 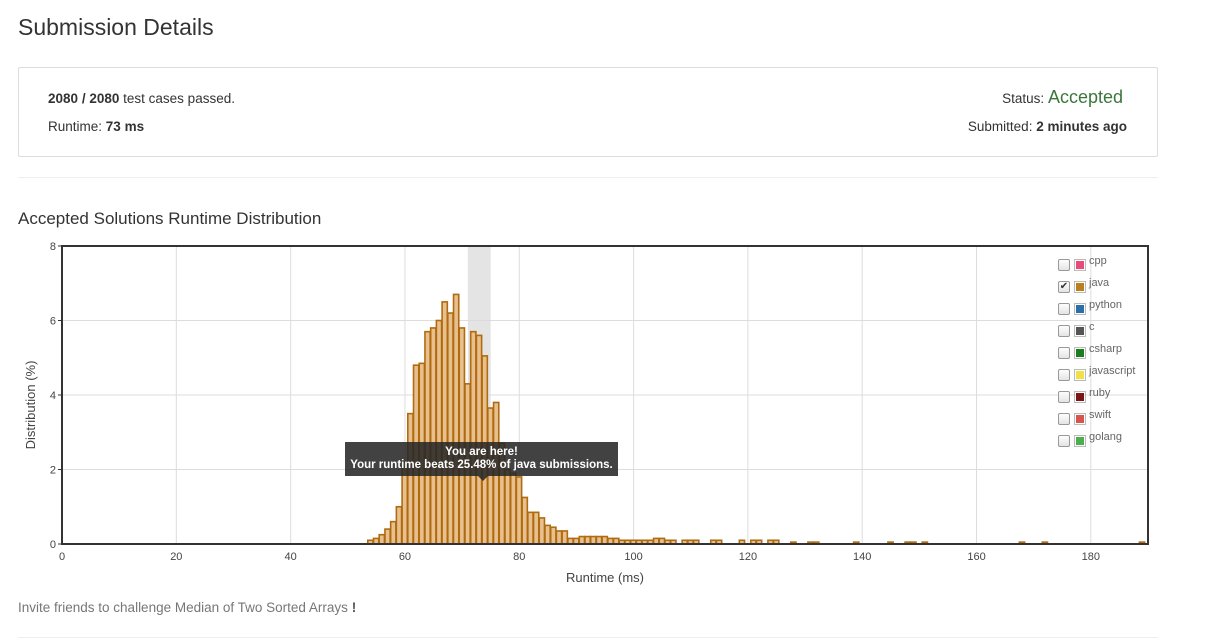 What do you see at coordinates (53, 247) in the screenshot?
I see `y-tick-label: 8` at bounding box center [53, 247].